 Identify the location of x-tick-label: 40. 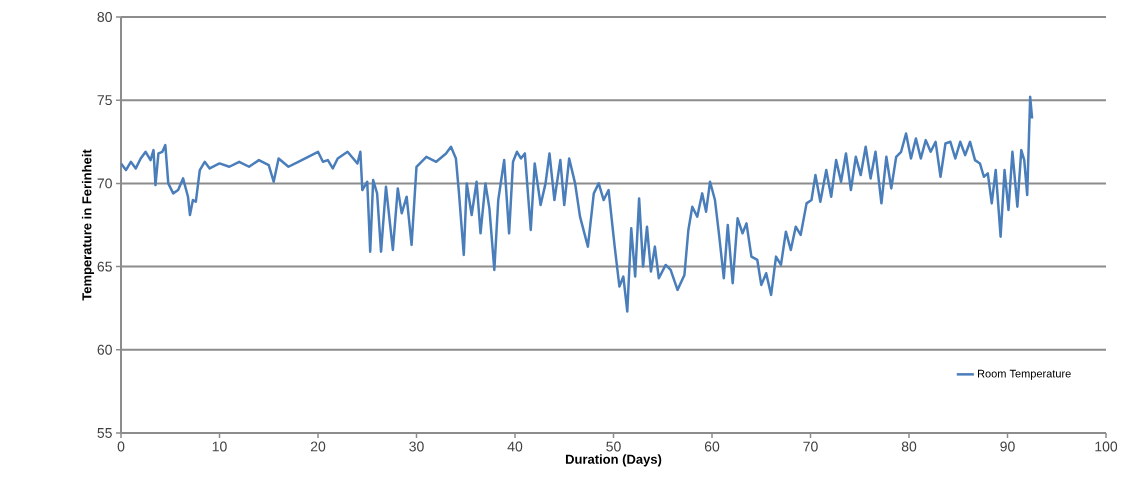
(515, 446).